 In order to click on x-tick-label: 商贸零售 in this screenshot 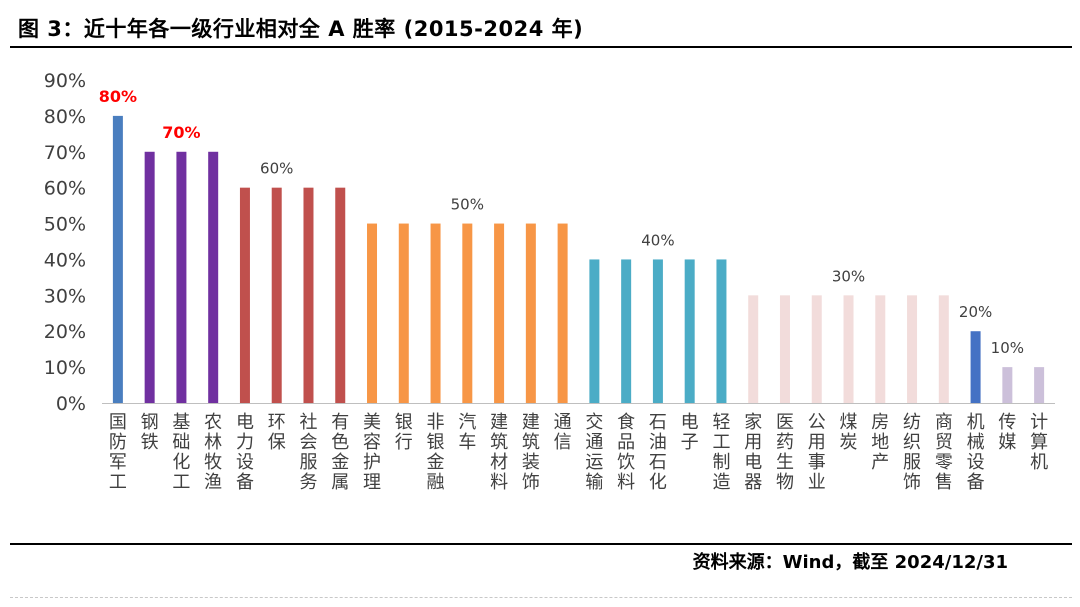, I will do `click(944, 452)`.